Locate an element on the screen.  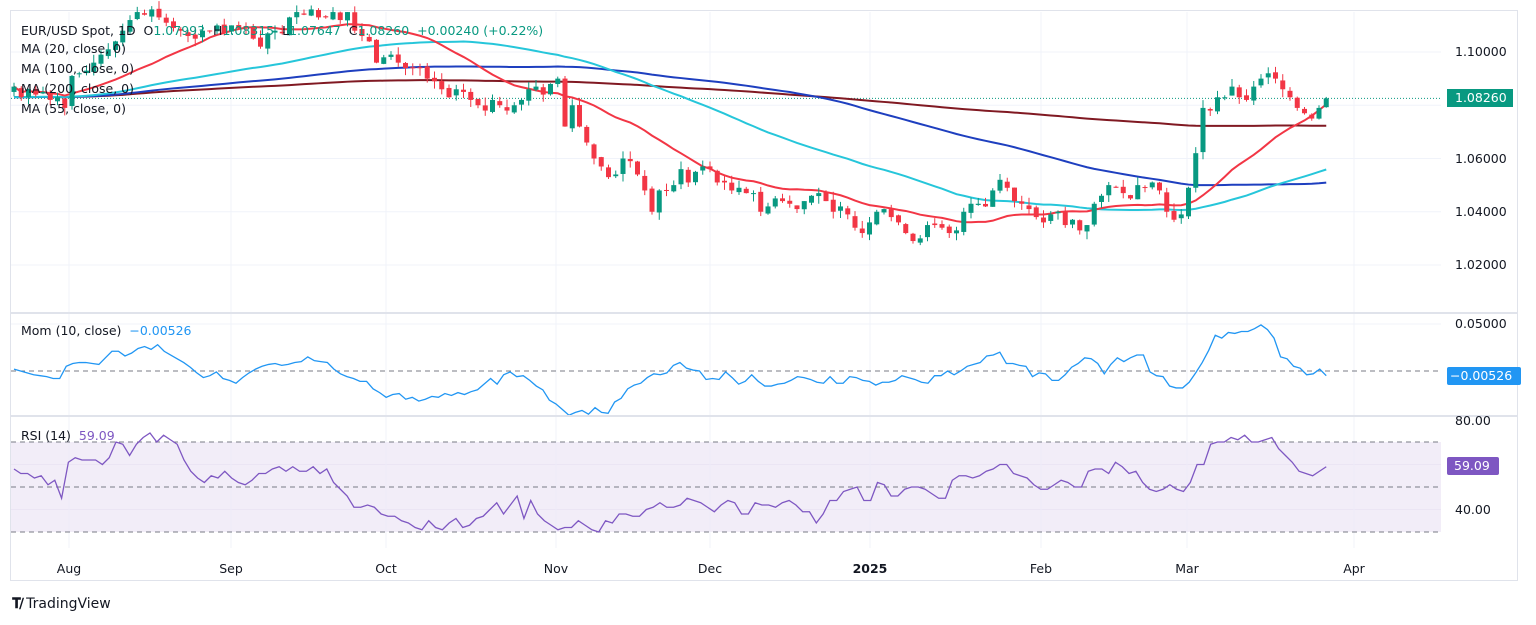
ma100-legend: MA (100, close, 0) is located at coordinates (77, 68).